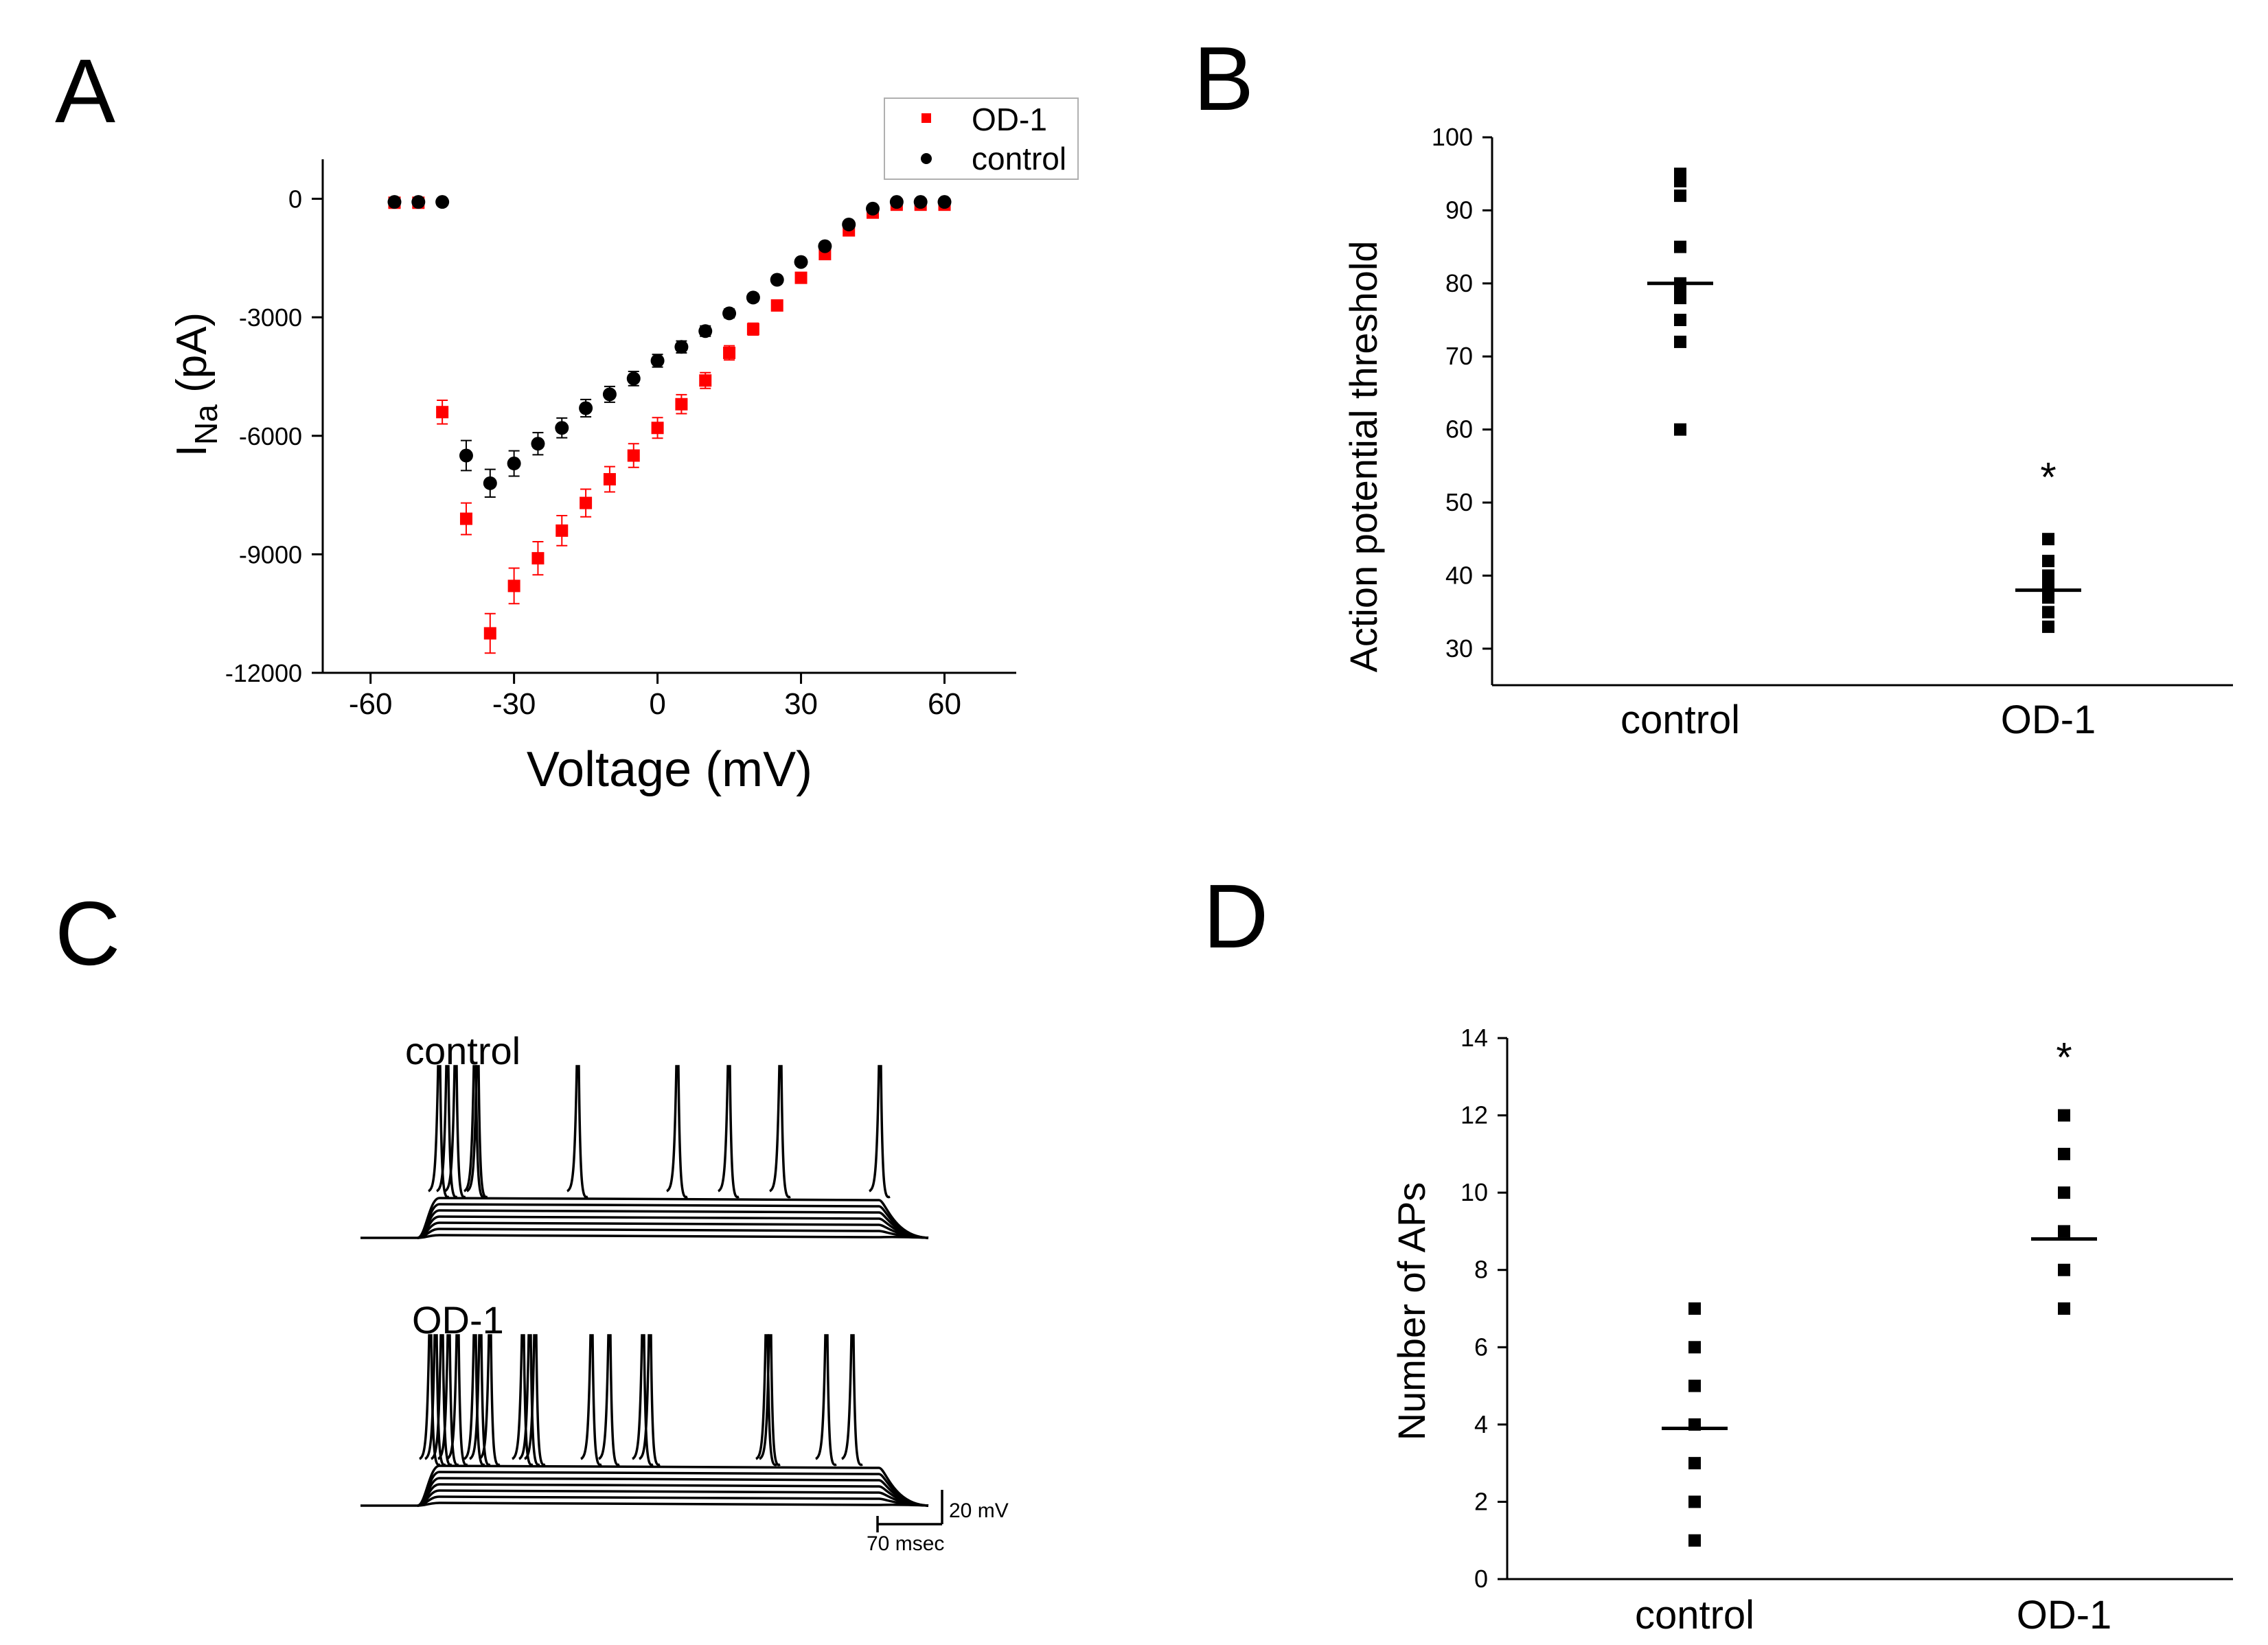  Describe the element at coordinates (669, 769) in the screenshot. I see `chart-a-x-label: Voltage (mV)` at that location.